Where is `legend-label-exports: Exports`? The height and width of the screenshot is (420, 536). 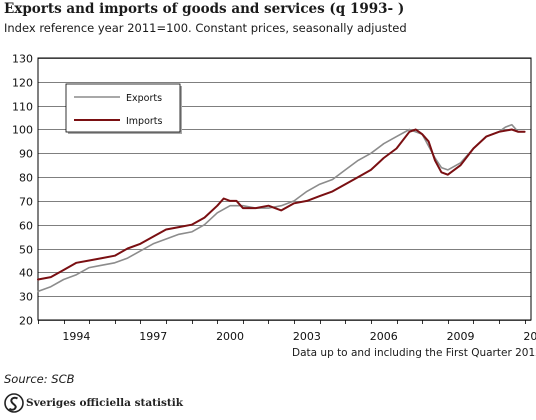
legend-label-exports: Exports is located at coordinates (144, 98).